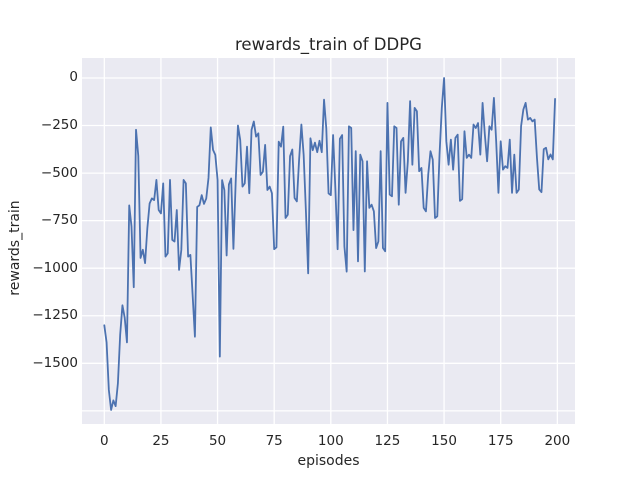  Describe the element at coordinates (55, 267) in the screenshot. I see `y-tick-label: −1000` at that location.